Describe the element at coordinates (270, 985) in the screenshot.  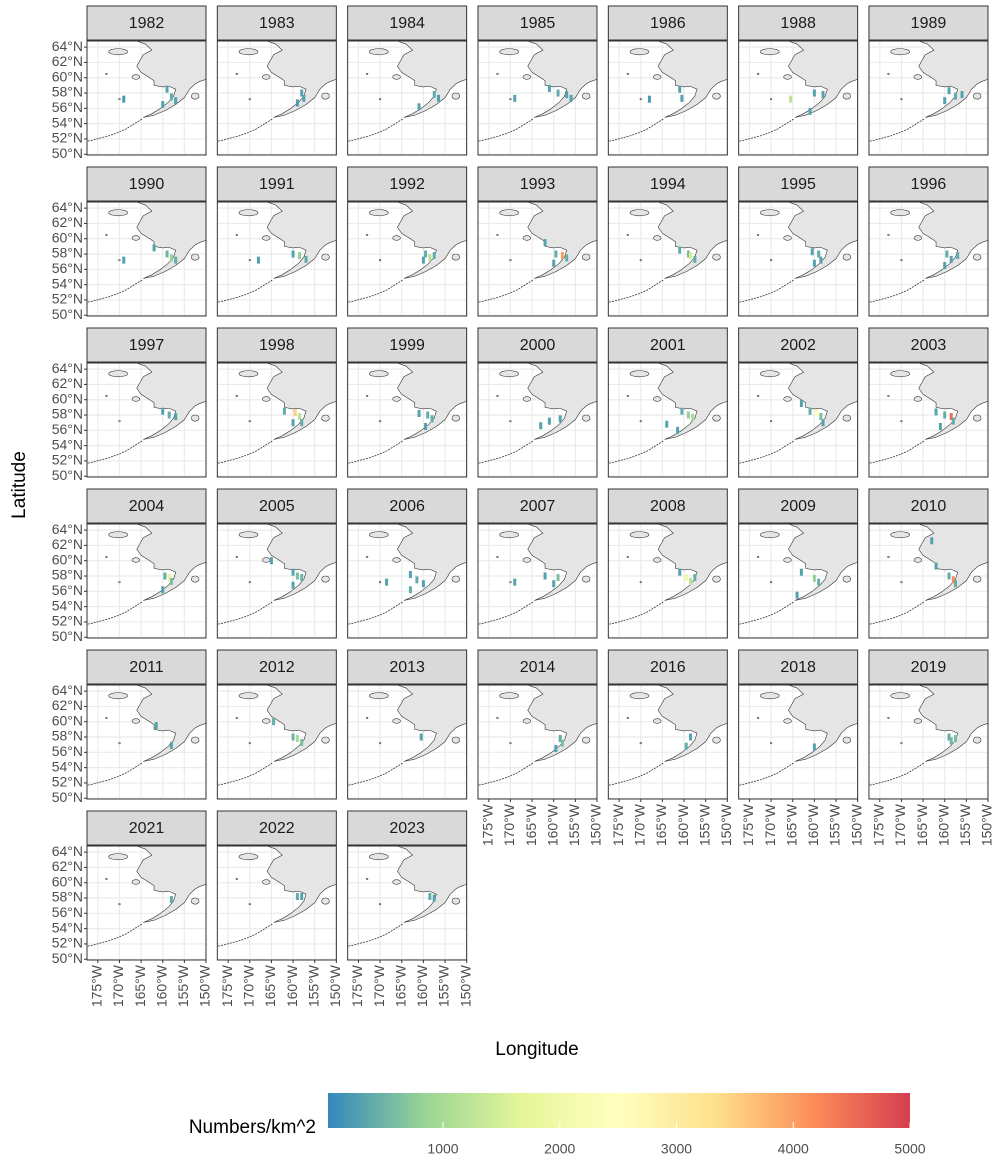
I see `x-tick-label: 165°W` at that location.